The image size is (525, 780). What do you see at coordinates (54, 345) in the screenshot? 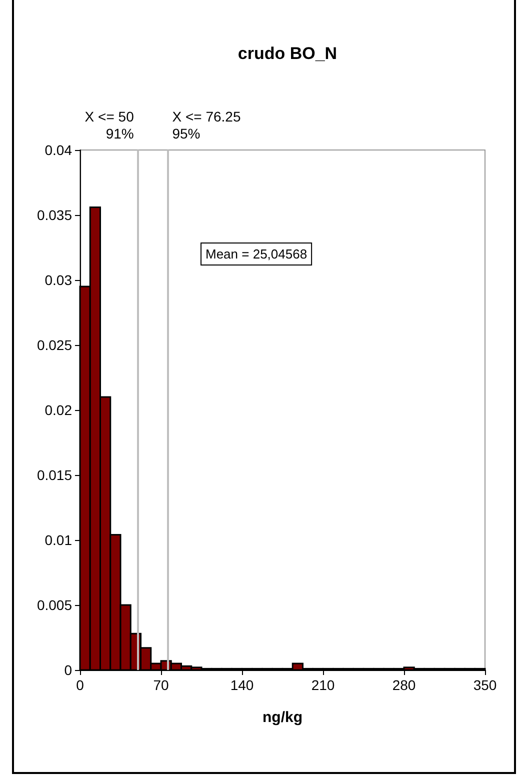
I see `y-tick-label: 0.025` at bounding box center [54, 345].